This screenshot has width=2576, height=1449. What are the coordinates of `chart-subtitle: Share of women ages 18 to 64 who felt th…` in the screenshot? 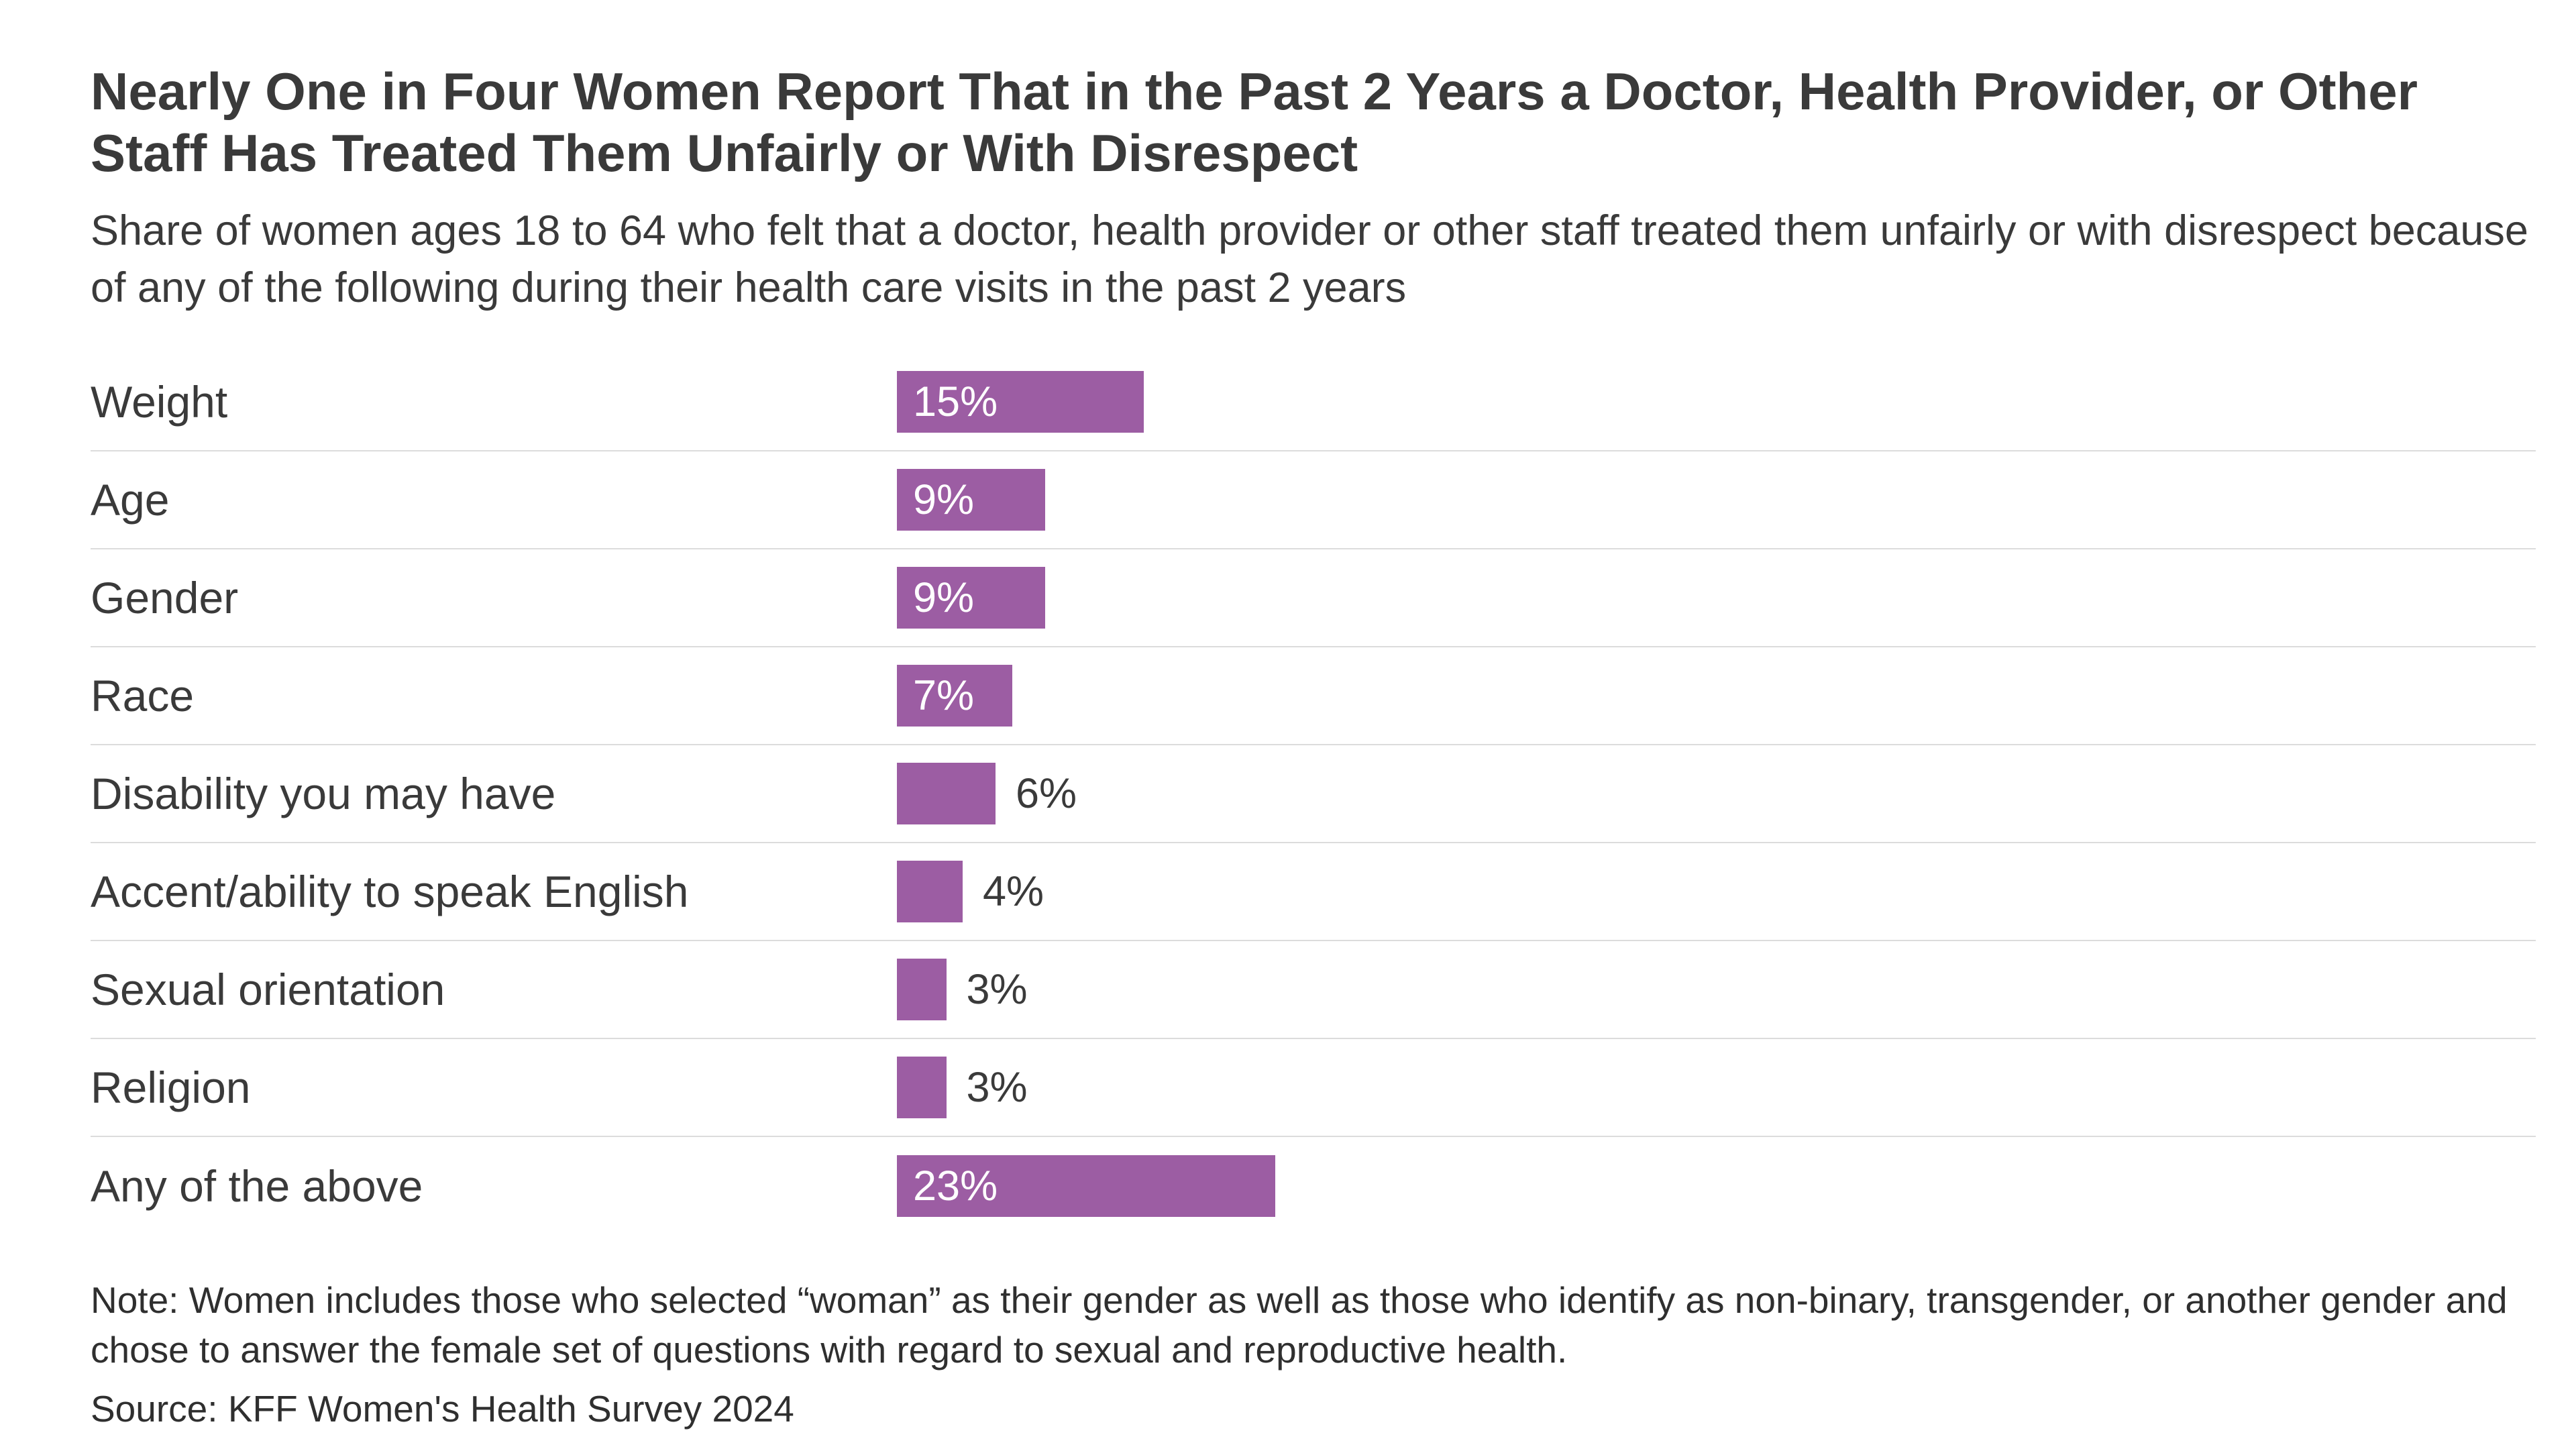 It's located at (1309, 259).